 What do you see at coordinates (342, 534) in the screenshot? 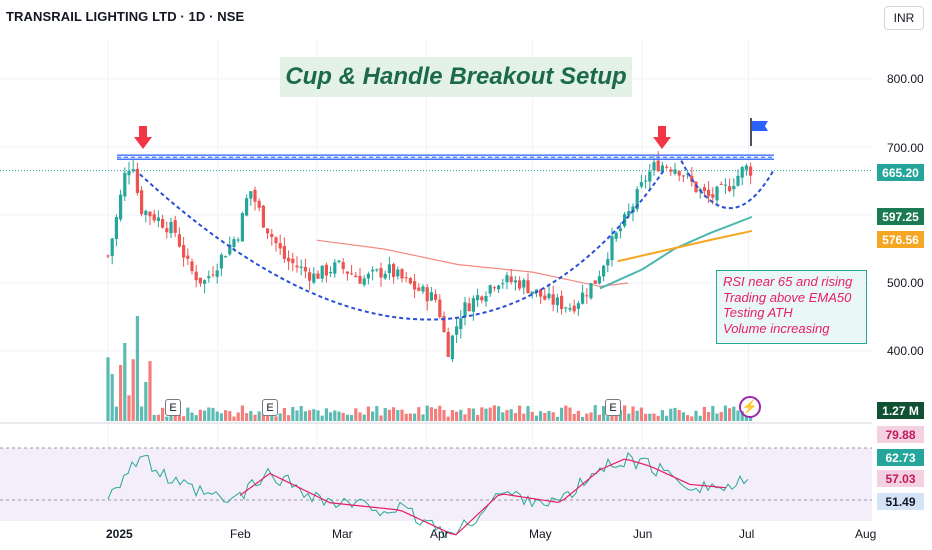
I see `time-tick: Mar` at bounding box center [342, 534].